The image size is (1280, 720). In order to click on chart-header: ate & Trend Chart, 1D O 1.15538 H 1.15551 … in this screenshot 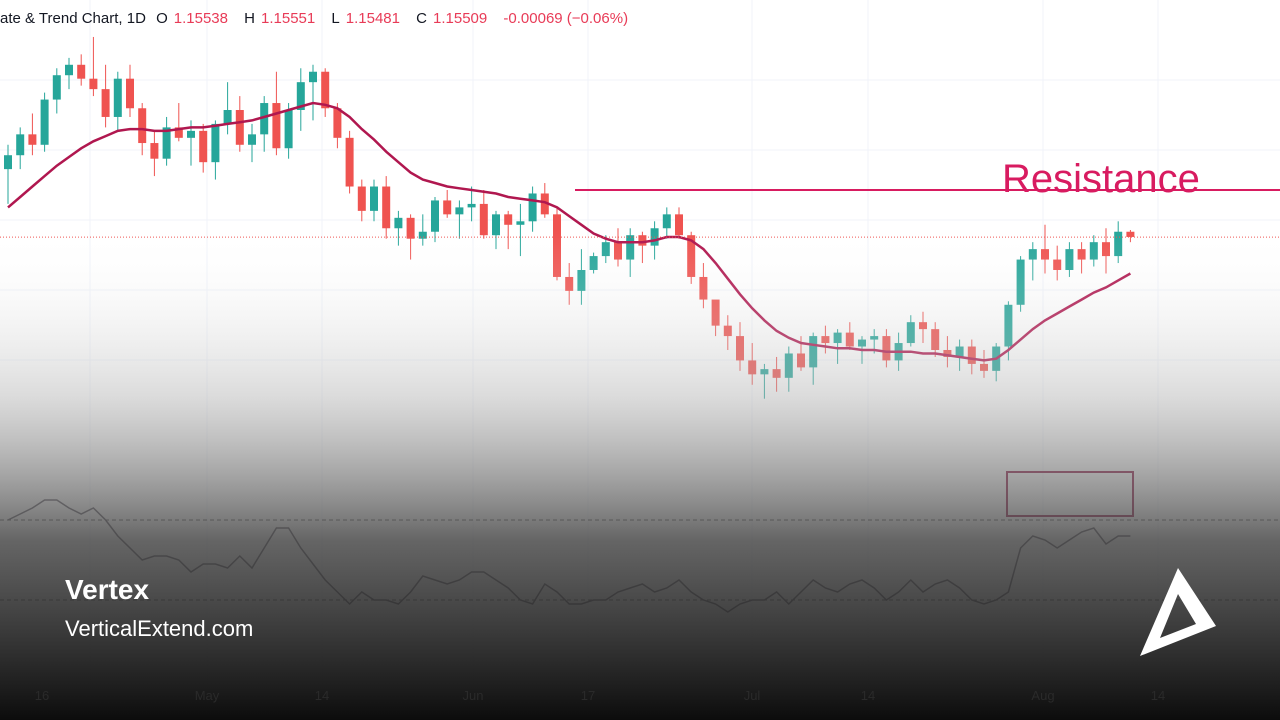, I will do `click(317, 22)`.